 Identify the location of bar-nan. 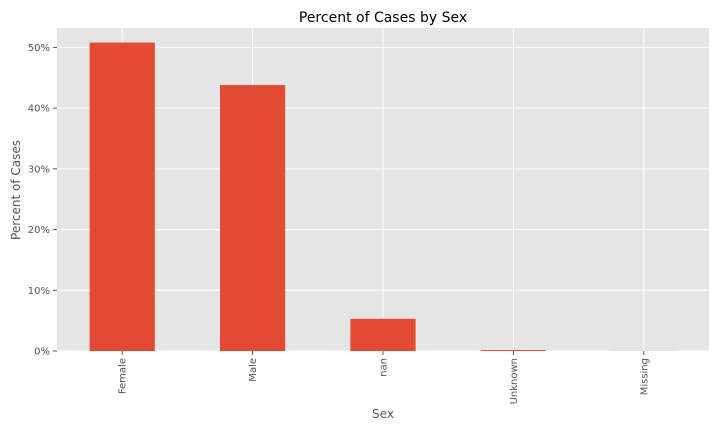
(383, 334).